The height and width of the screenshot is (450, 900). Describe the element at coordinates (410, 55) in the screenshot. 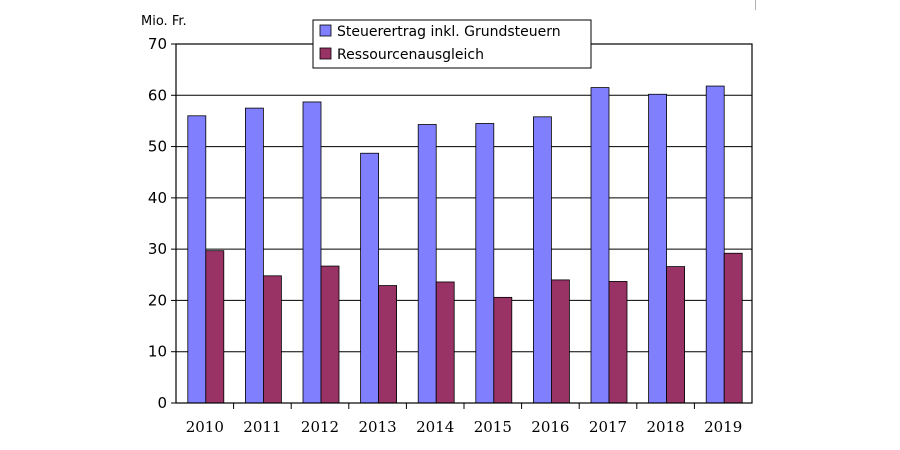

I see `legend-label-ressourcenausgleich: Ressourcenausgleich` at that location.